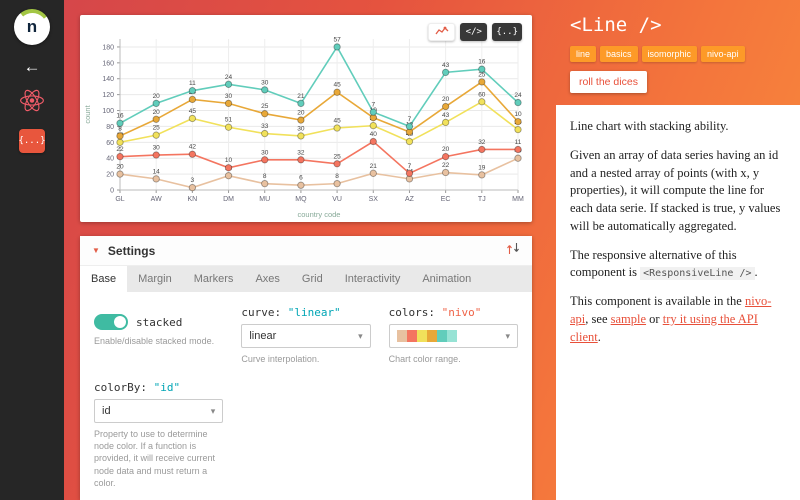  What do you see at coordinates (157, 171) in the screenshot?
I see `svg-text: 14` at bounding box center [157, 171].